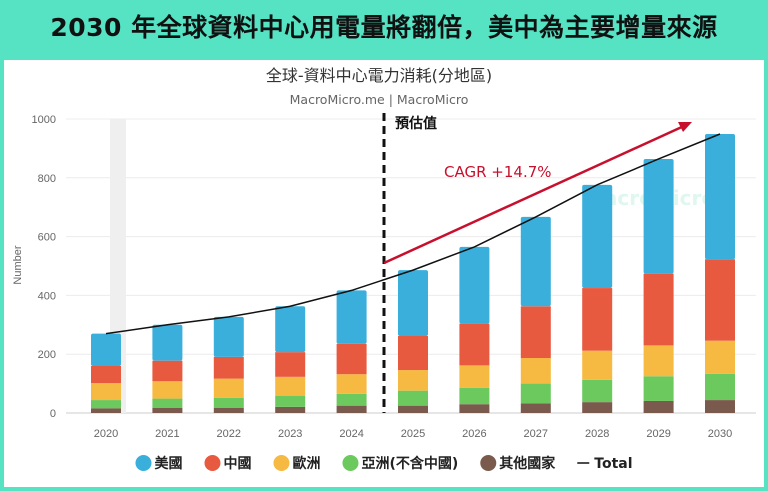  I want to click on cagr-arrowhead-icon, so click(685, 127).